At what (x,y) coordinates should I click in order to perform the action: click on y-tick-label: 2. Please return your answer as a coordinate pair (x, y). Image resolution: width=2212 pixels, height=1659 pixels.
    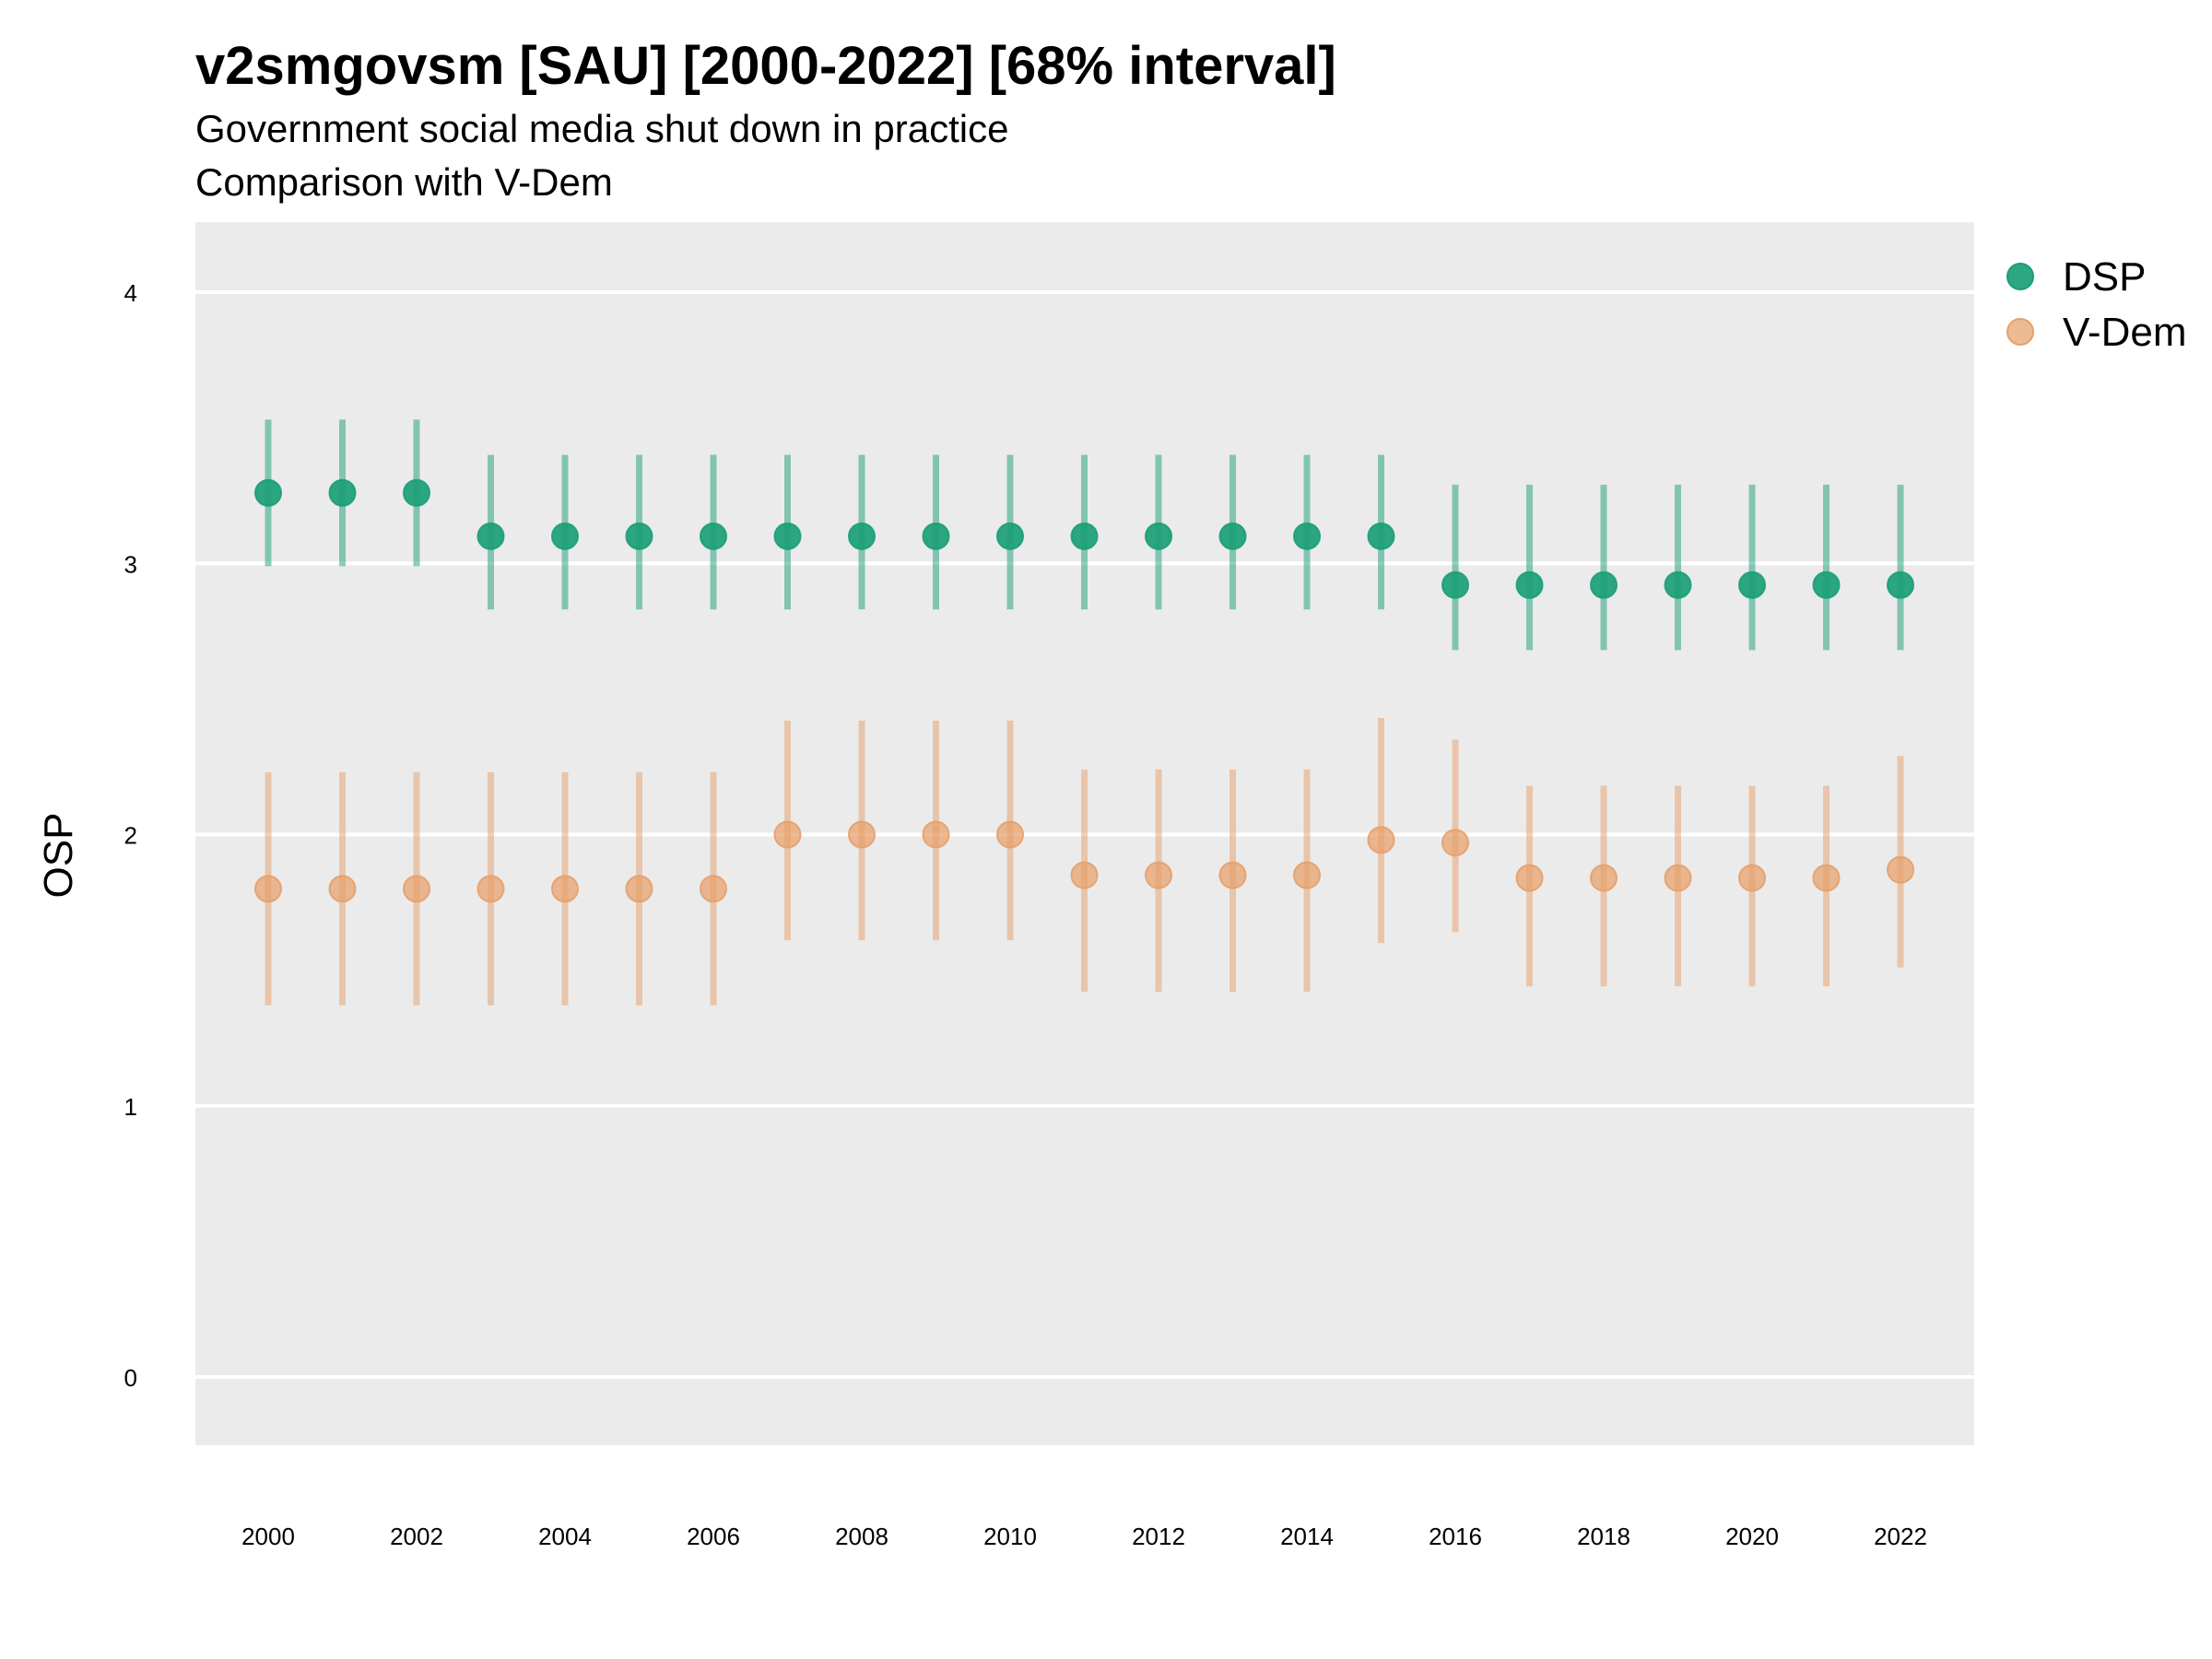
    Looking at the image, I should click on (130, 836).